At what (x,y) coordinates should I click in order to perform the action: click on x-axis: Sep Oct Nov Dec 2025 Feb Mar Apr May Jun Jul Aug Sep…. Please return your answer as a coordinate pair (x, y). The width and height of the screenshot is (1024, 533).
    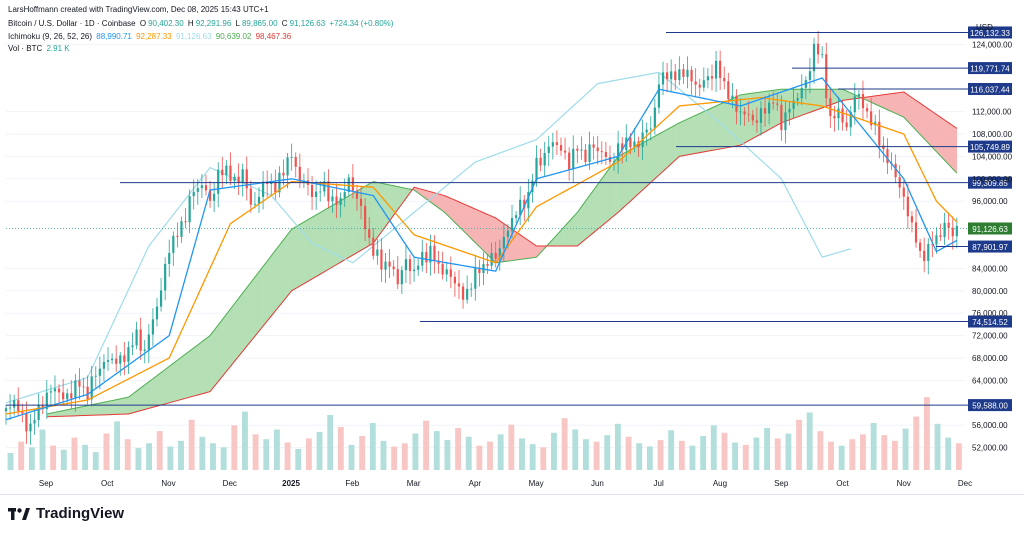
    Looking at the image, I should click on (505, 483).